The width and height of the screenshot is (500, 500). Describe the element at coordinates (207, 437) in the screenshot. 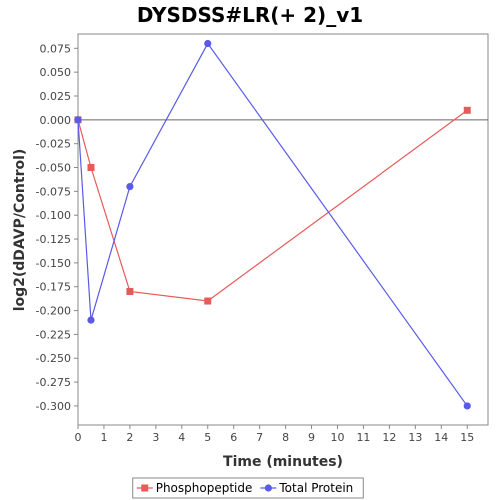

I see `x-tick-label: 5` at that location.